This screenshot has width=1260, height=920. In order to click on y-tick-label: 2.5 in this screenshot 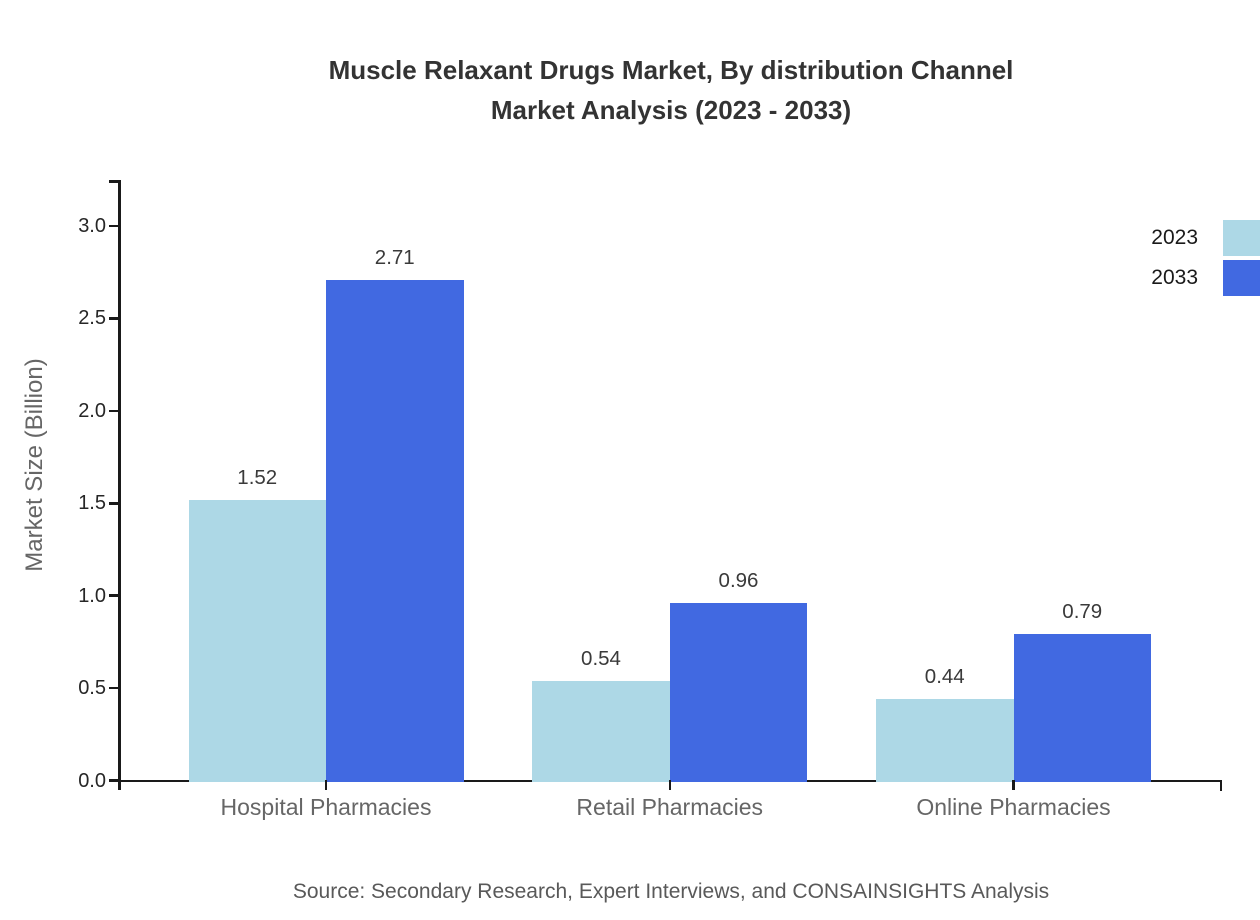, I will do `click(92, 318)`.